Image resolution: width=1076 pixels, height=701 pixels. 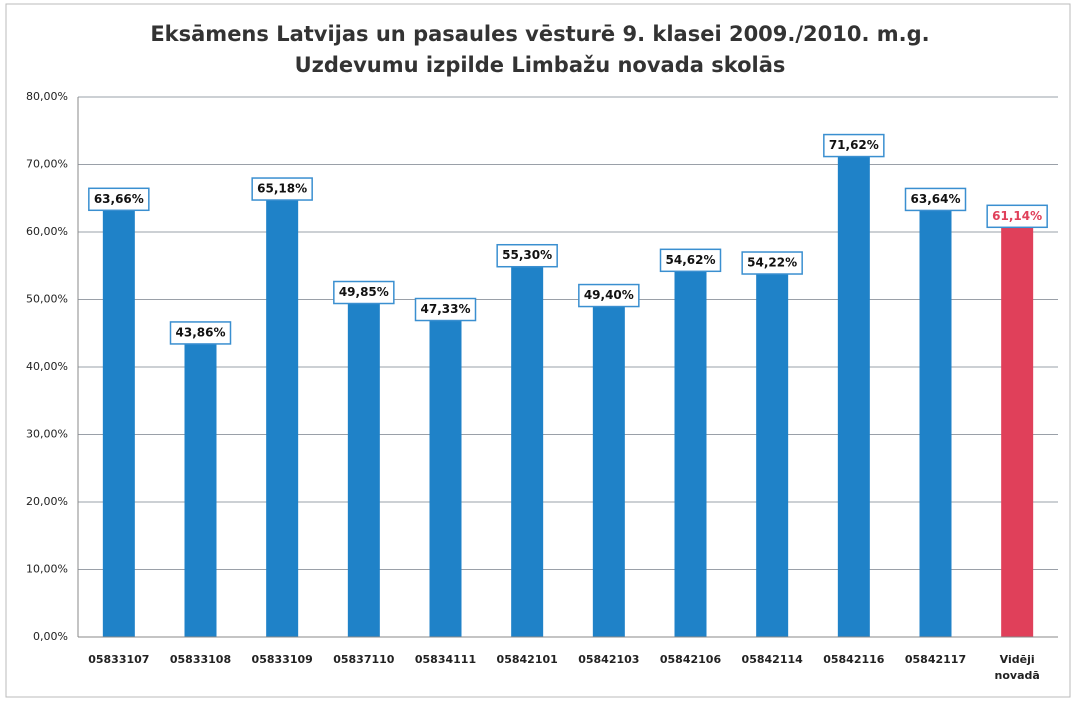 I want to click on x-tick-label: 05834111, so click(x=445, y=659).